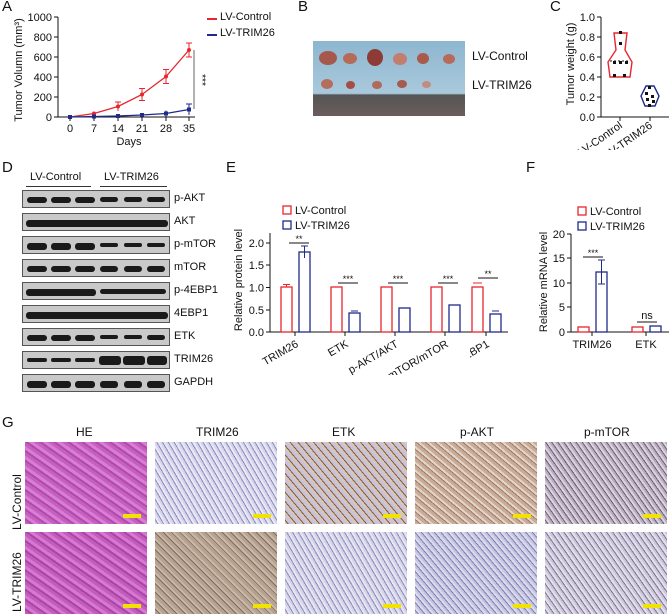 The image size is (669, 614). I want to click on legend-marker-trim26, so click(212, 35).